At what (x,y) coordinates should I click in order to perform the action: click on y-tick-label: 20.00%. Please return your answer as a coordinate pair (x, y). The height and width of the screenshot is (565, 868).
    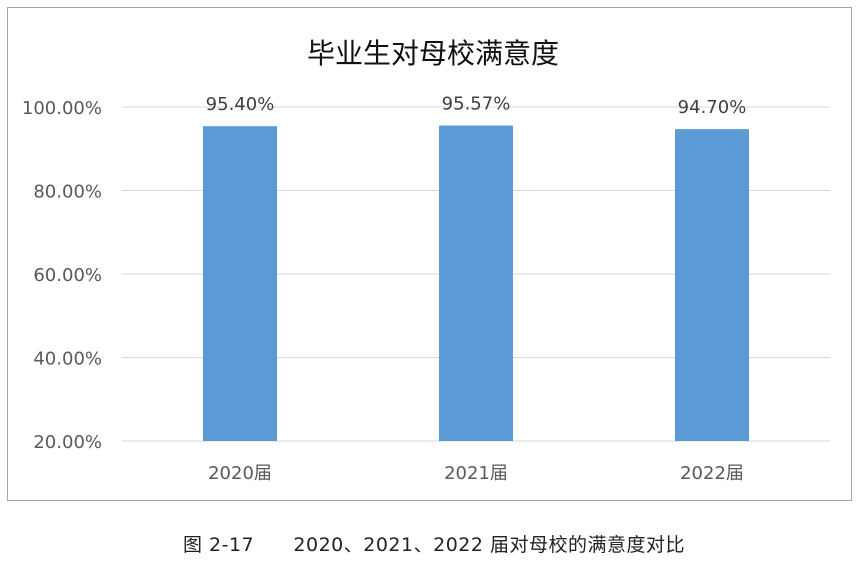
    Looking at the image, I should click on (67, 442).